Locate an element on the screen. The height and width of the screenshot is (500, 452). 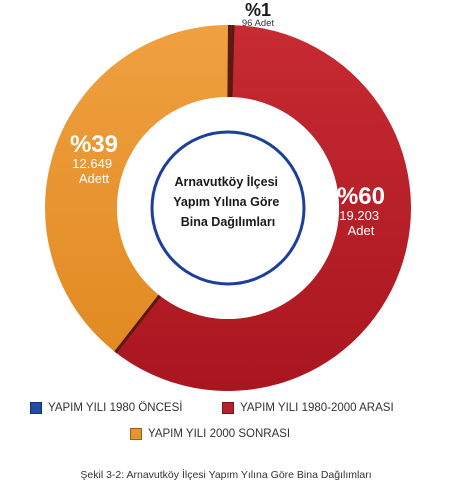
legend-label: YAPIM YILI 2000 SONRASI is located at coordinates (219, 434).